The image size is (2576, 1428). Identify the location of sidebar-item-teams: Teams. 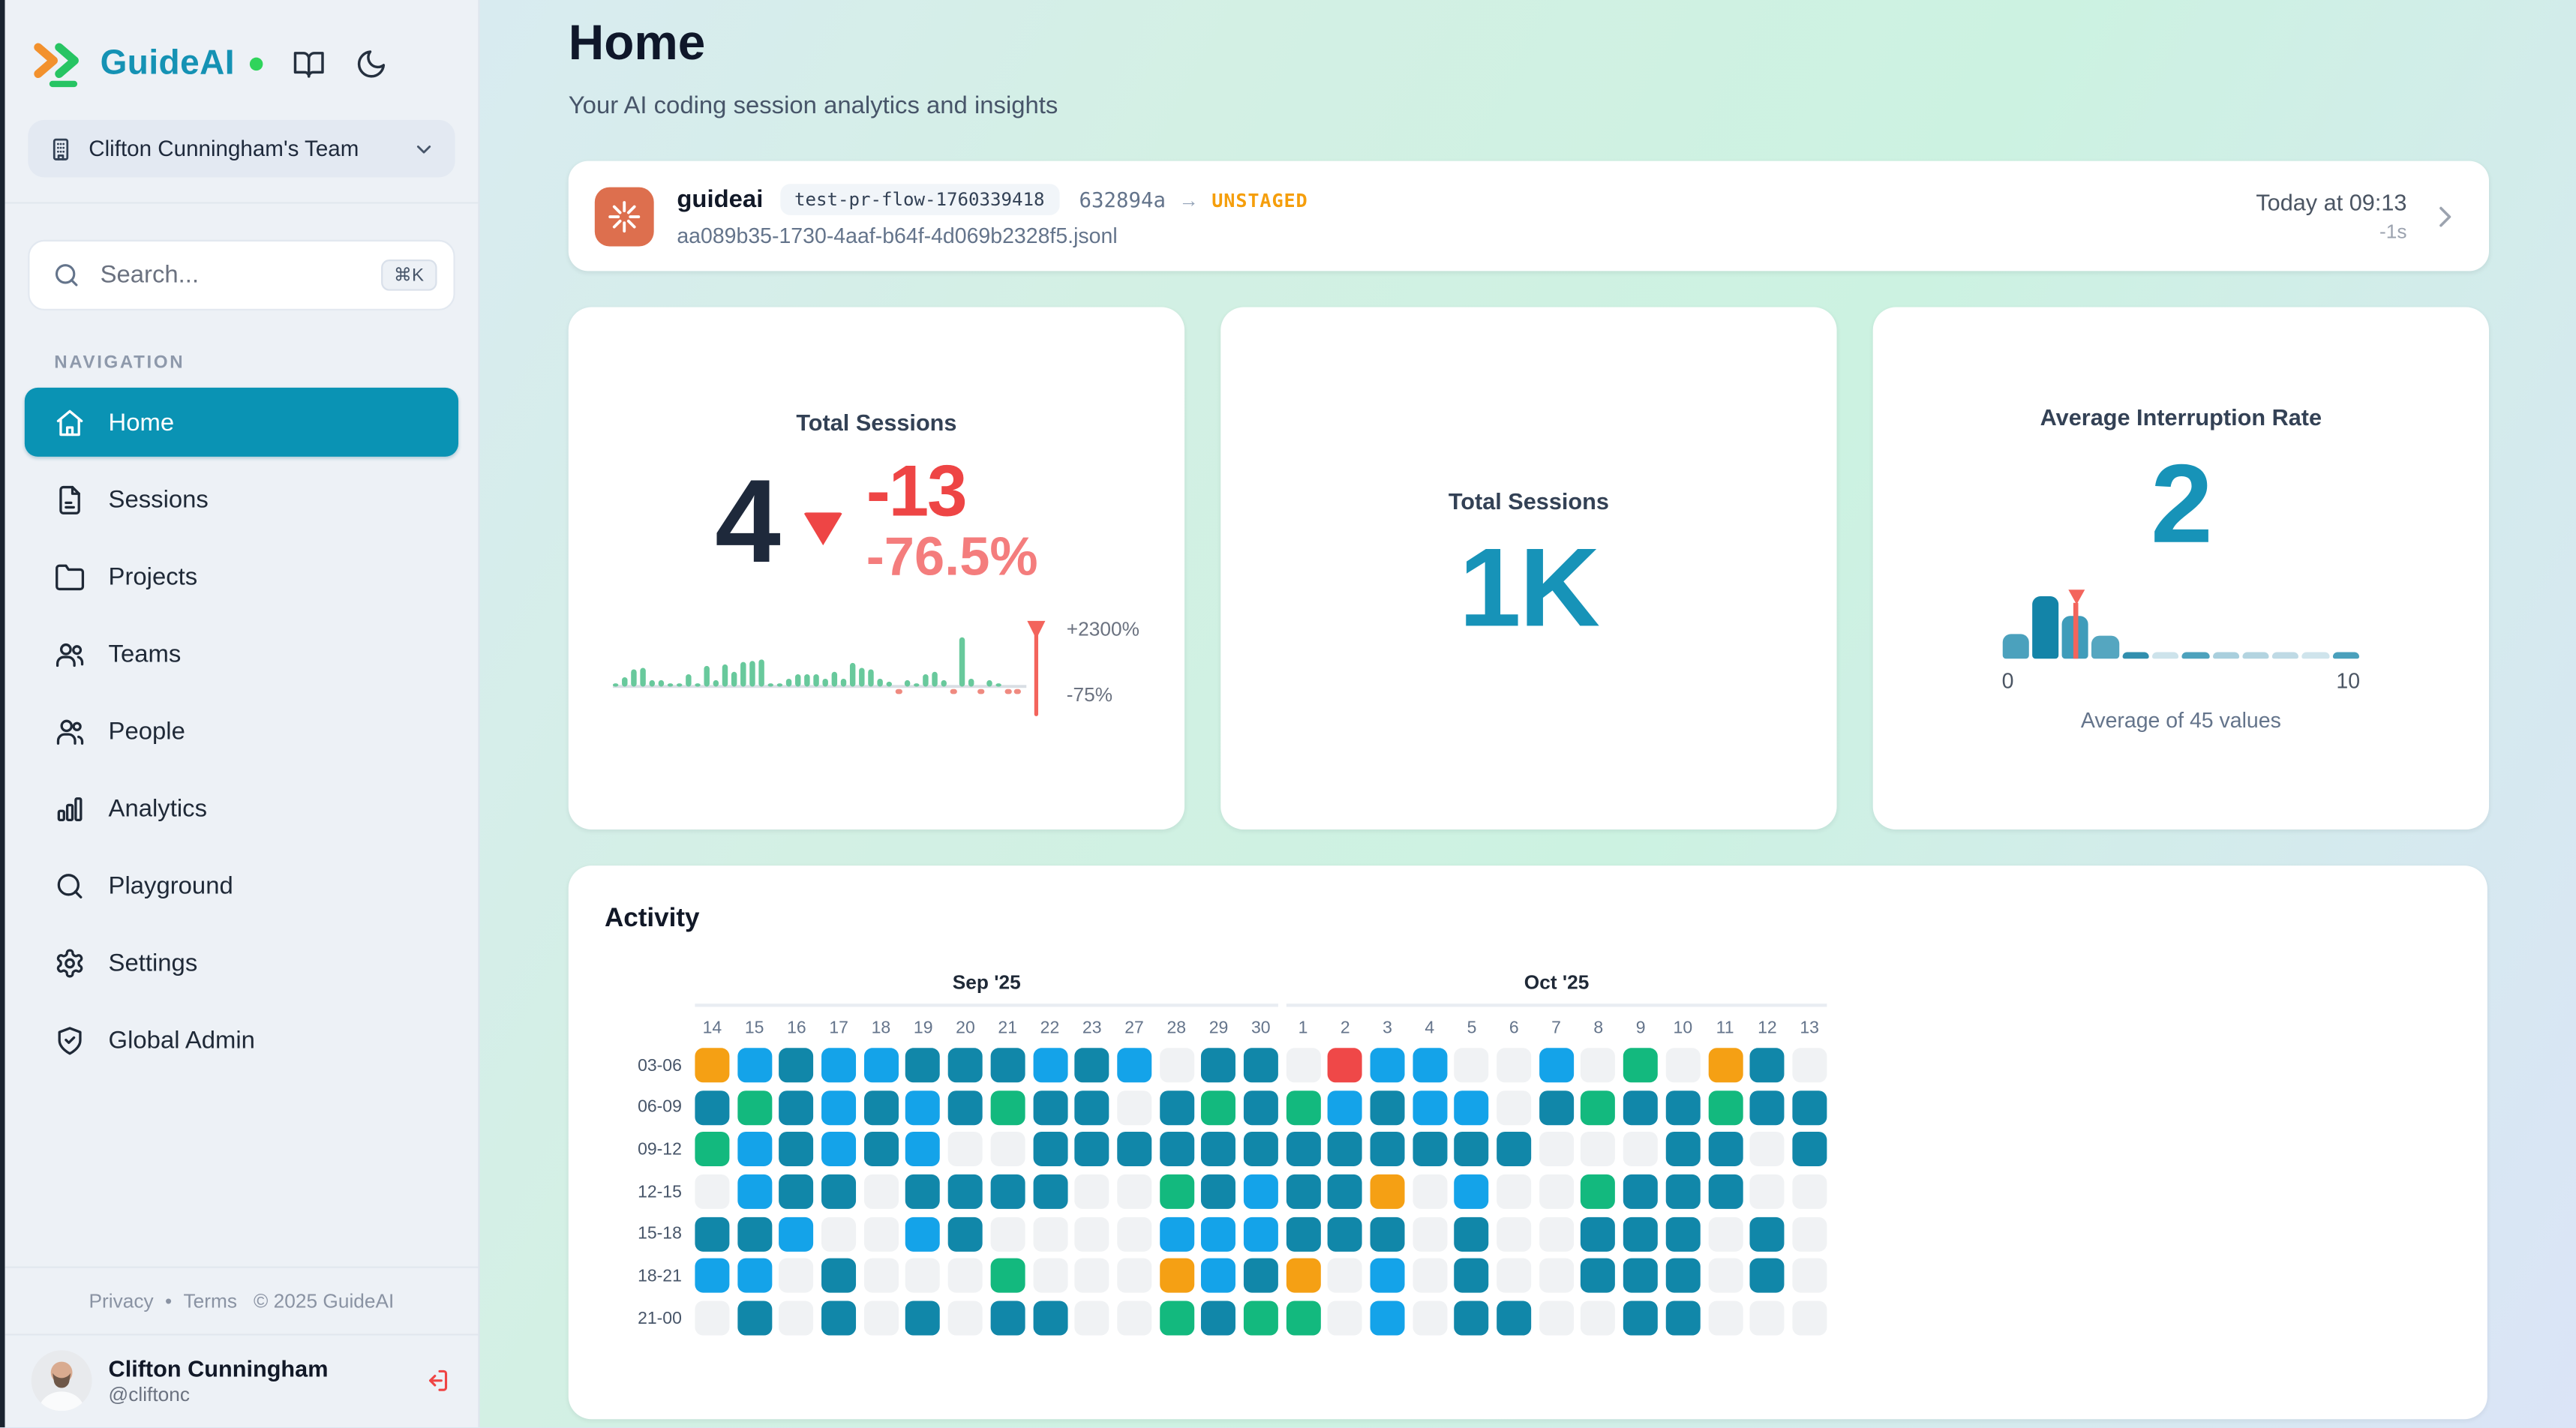
(241, 654).